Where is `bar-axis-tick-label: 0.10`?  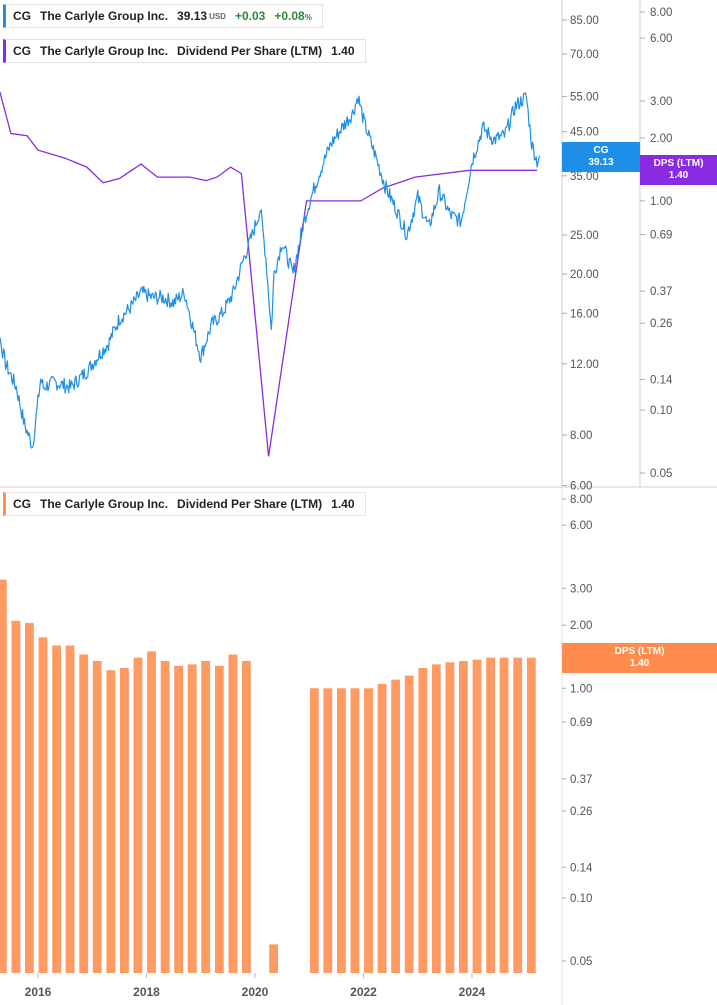
bar-axis-tick-label: 0.10 is located at coordinates (581, 899).